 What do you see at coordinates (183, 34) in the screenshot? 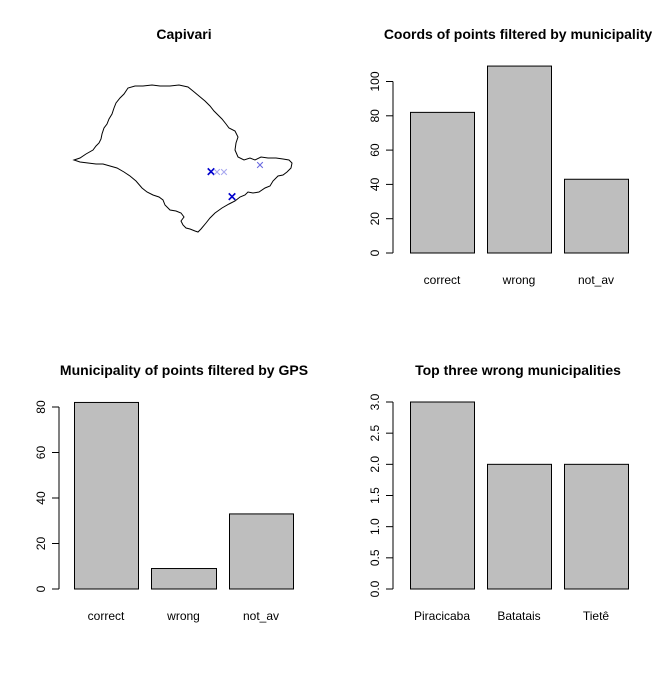
I see `map-title: Capivari` at bounding box center [183, 34].